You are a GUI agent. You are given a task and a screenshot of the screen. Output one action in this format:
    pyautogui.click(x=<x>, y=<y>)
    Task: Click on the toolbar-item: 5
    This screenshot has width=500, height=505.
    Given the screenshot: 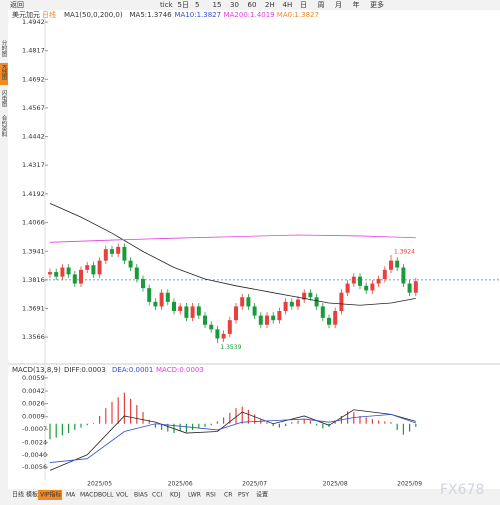 What is the action you would take?
    pyautogui.click(x=197, y=5)
    